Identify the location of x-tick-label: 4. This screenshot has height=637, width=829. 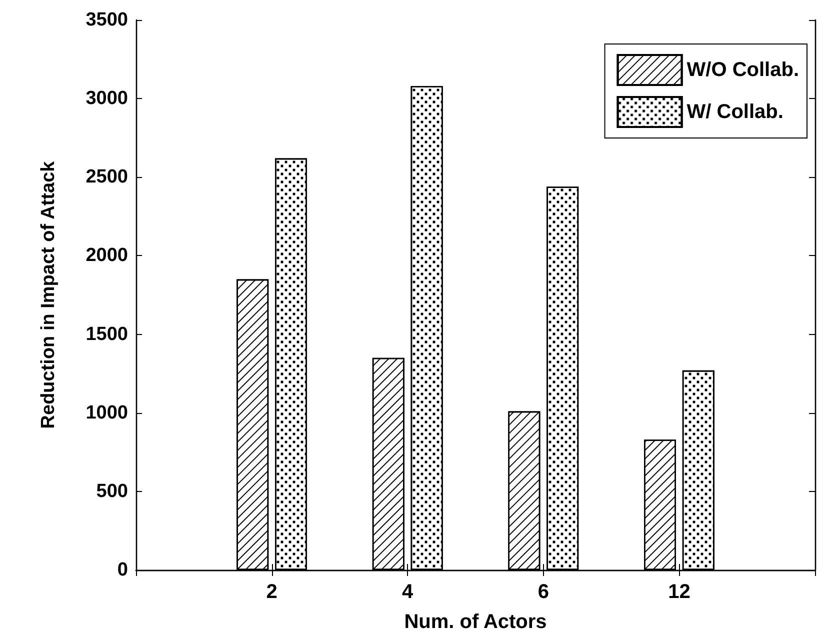
(408, 592).